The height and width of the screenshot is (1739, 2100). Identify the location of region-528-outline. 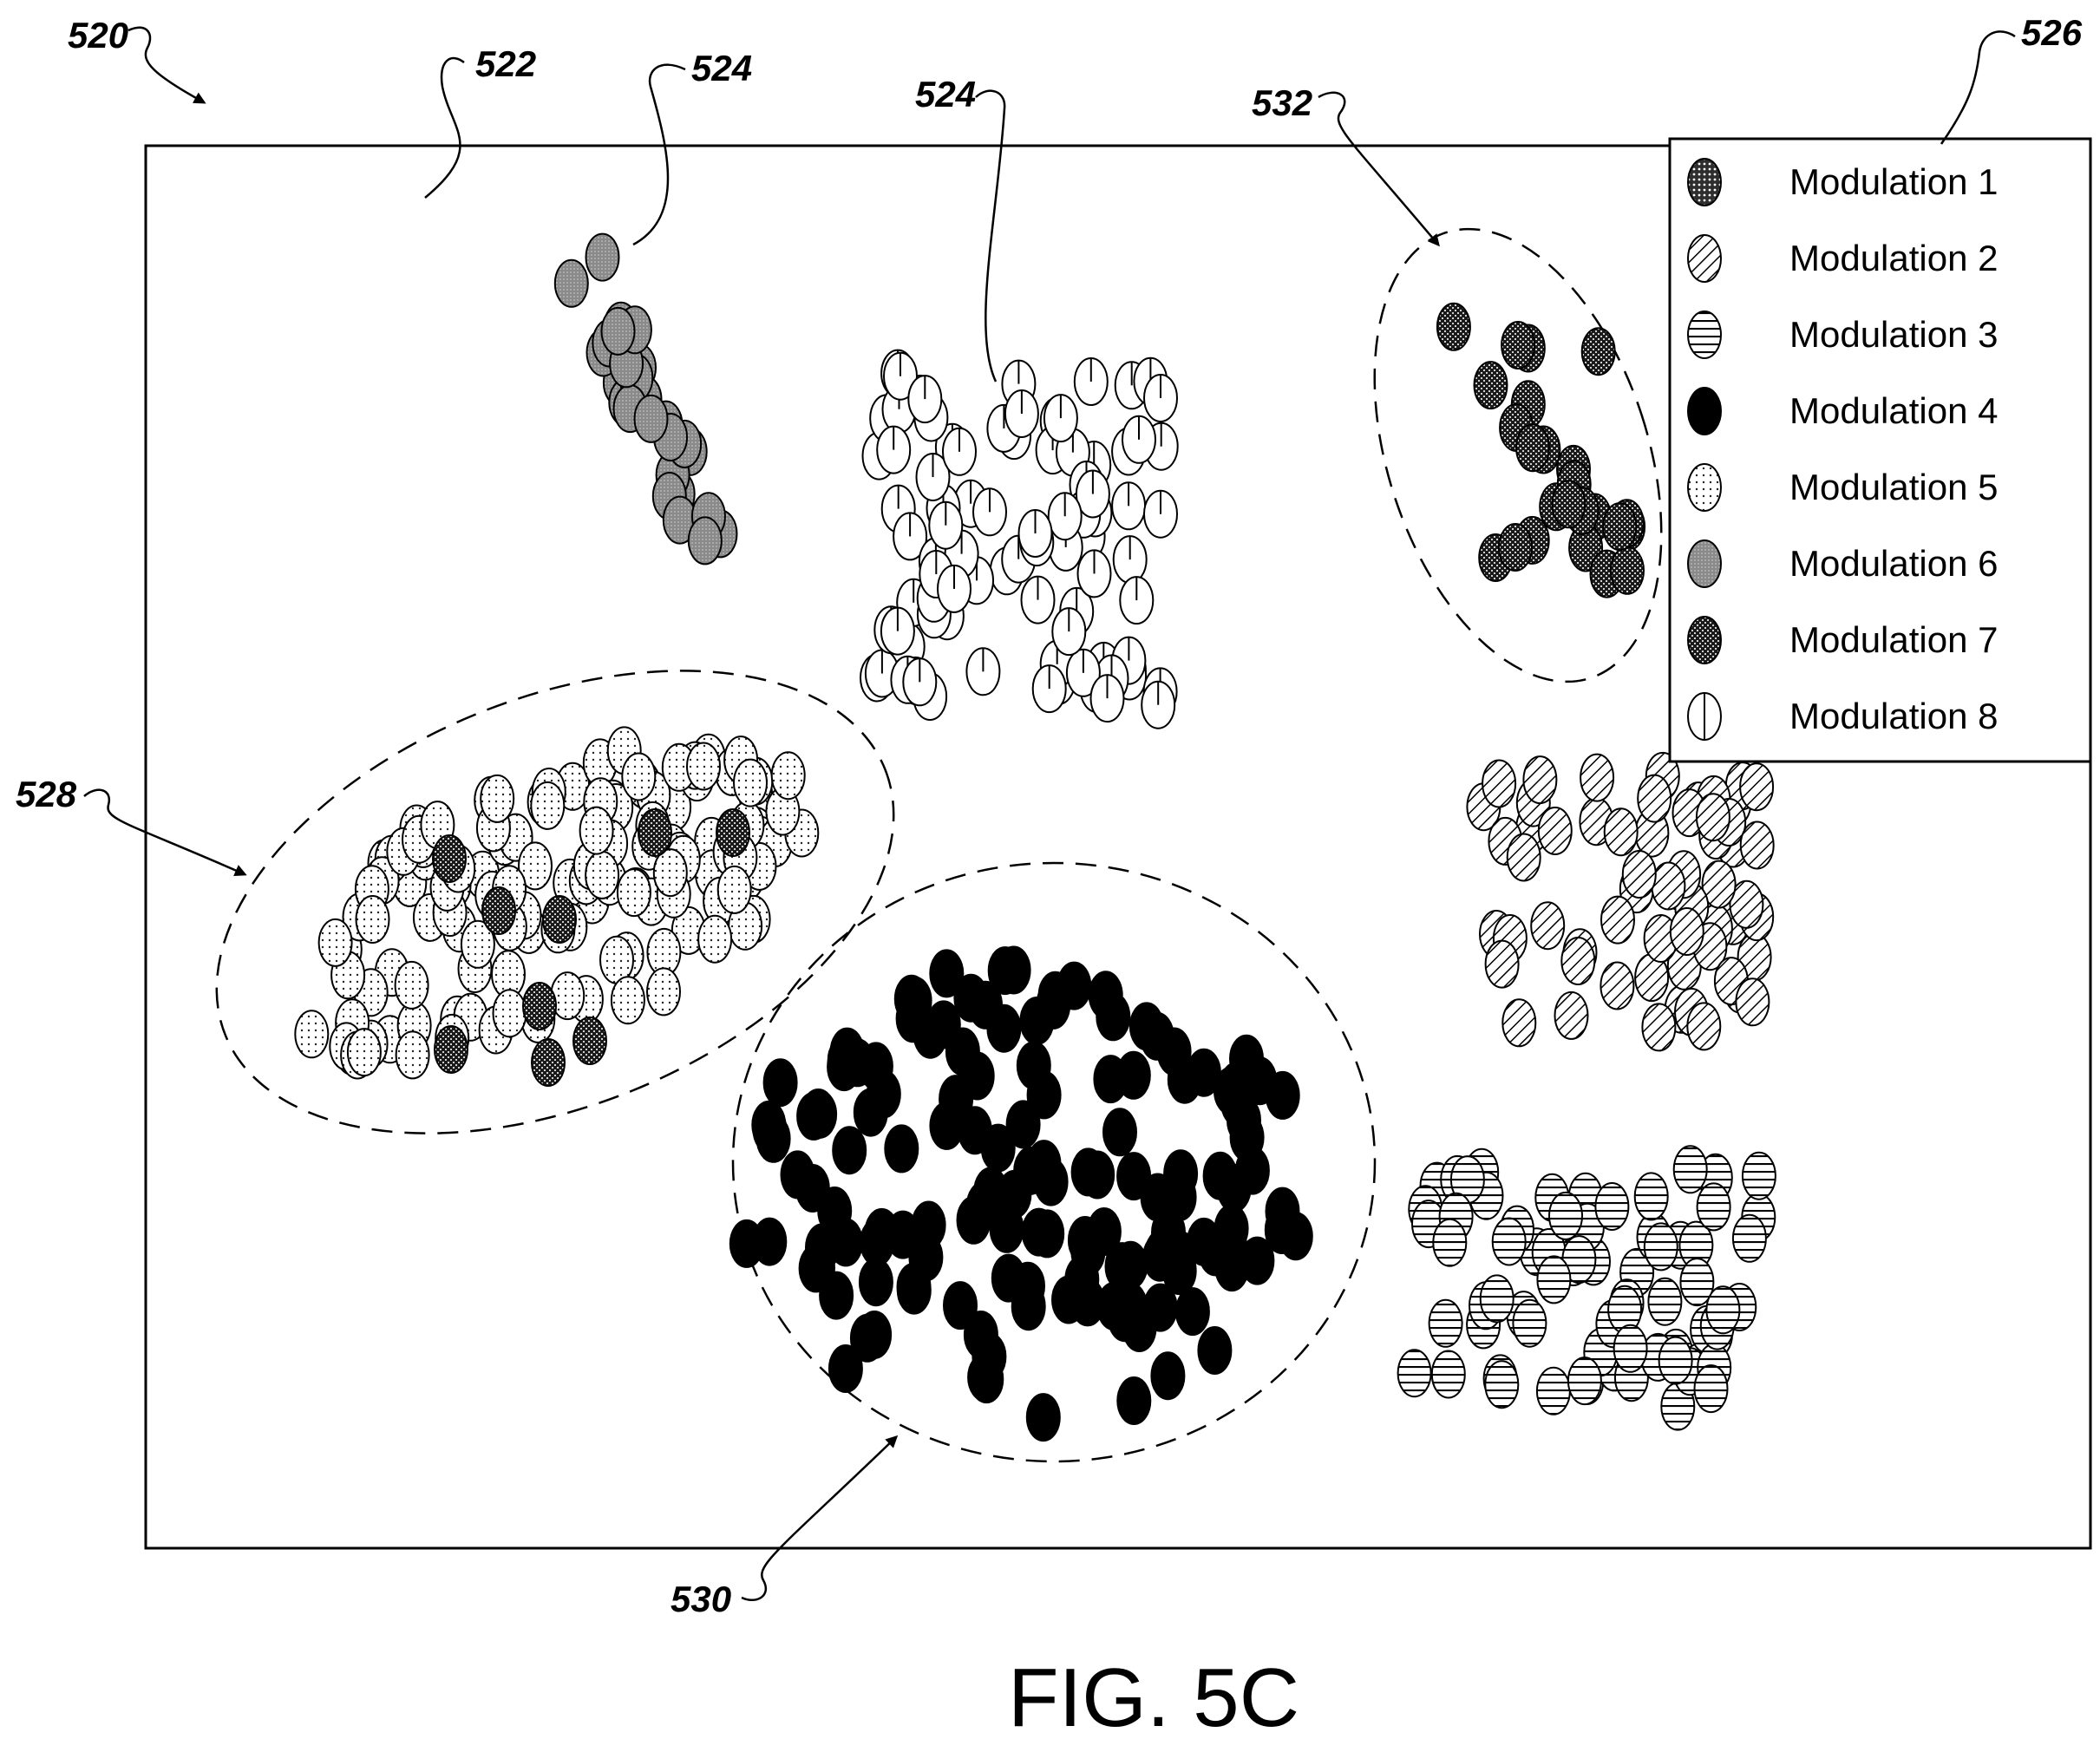
(555, 902).